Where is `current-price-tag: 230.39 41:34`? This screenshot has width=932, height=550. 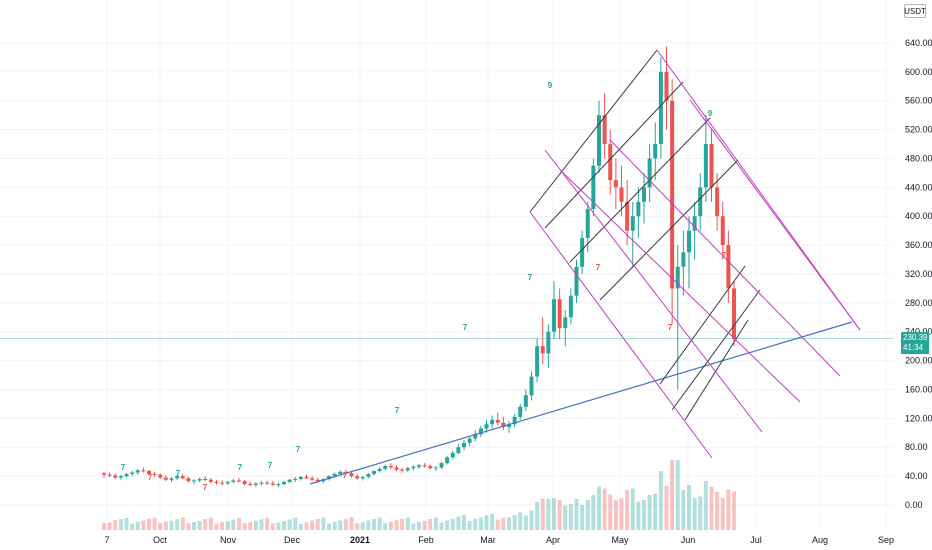
current-price-tag: 230.39 41:34 is located at coordinates (915, 343).